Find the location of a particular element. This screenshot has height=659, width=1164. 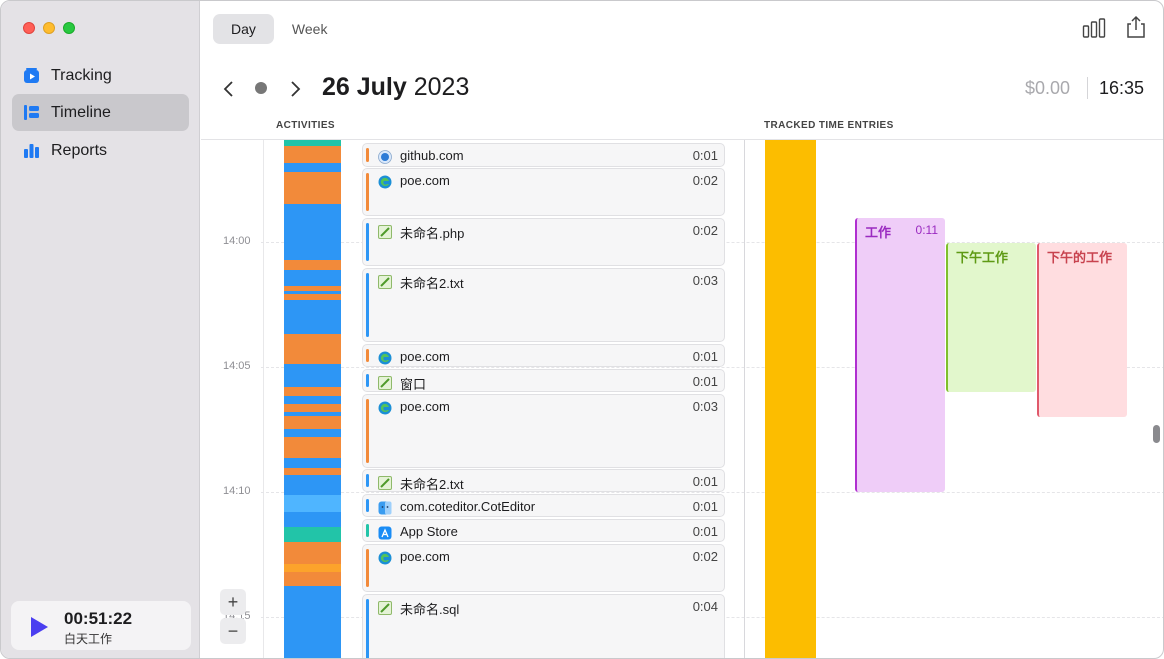

timer-task-name: 白天工作 is located at coordinates (88, 639).